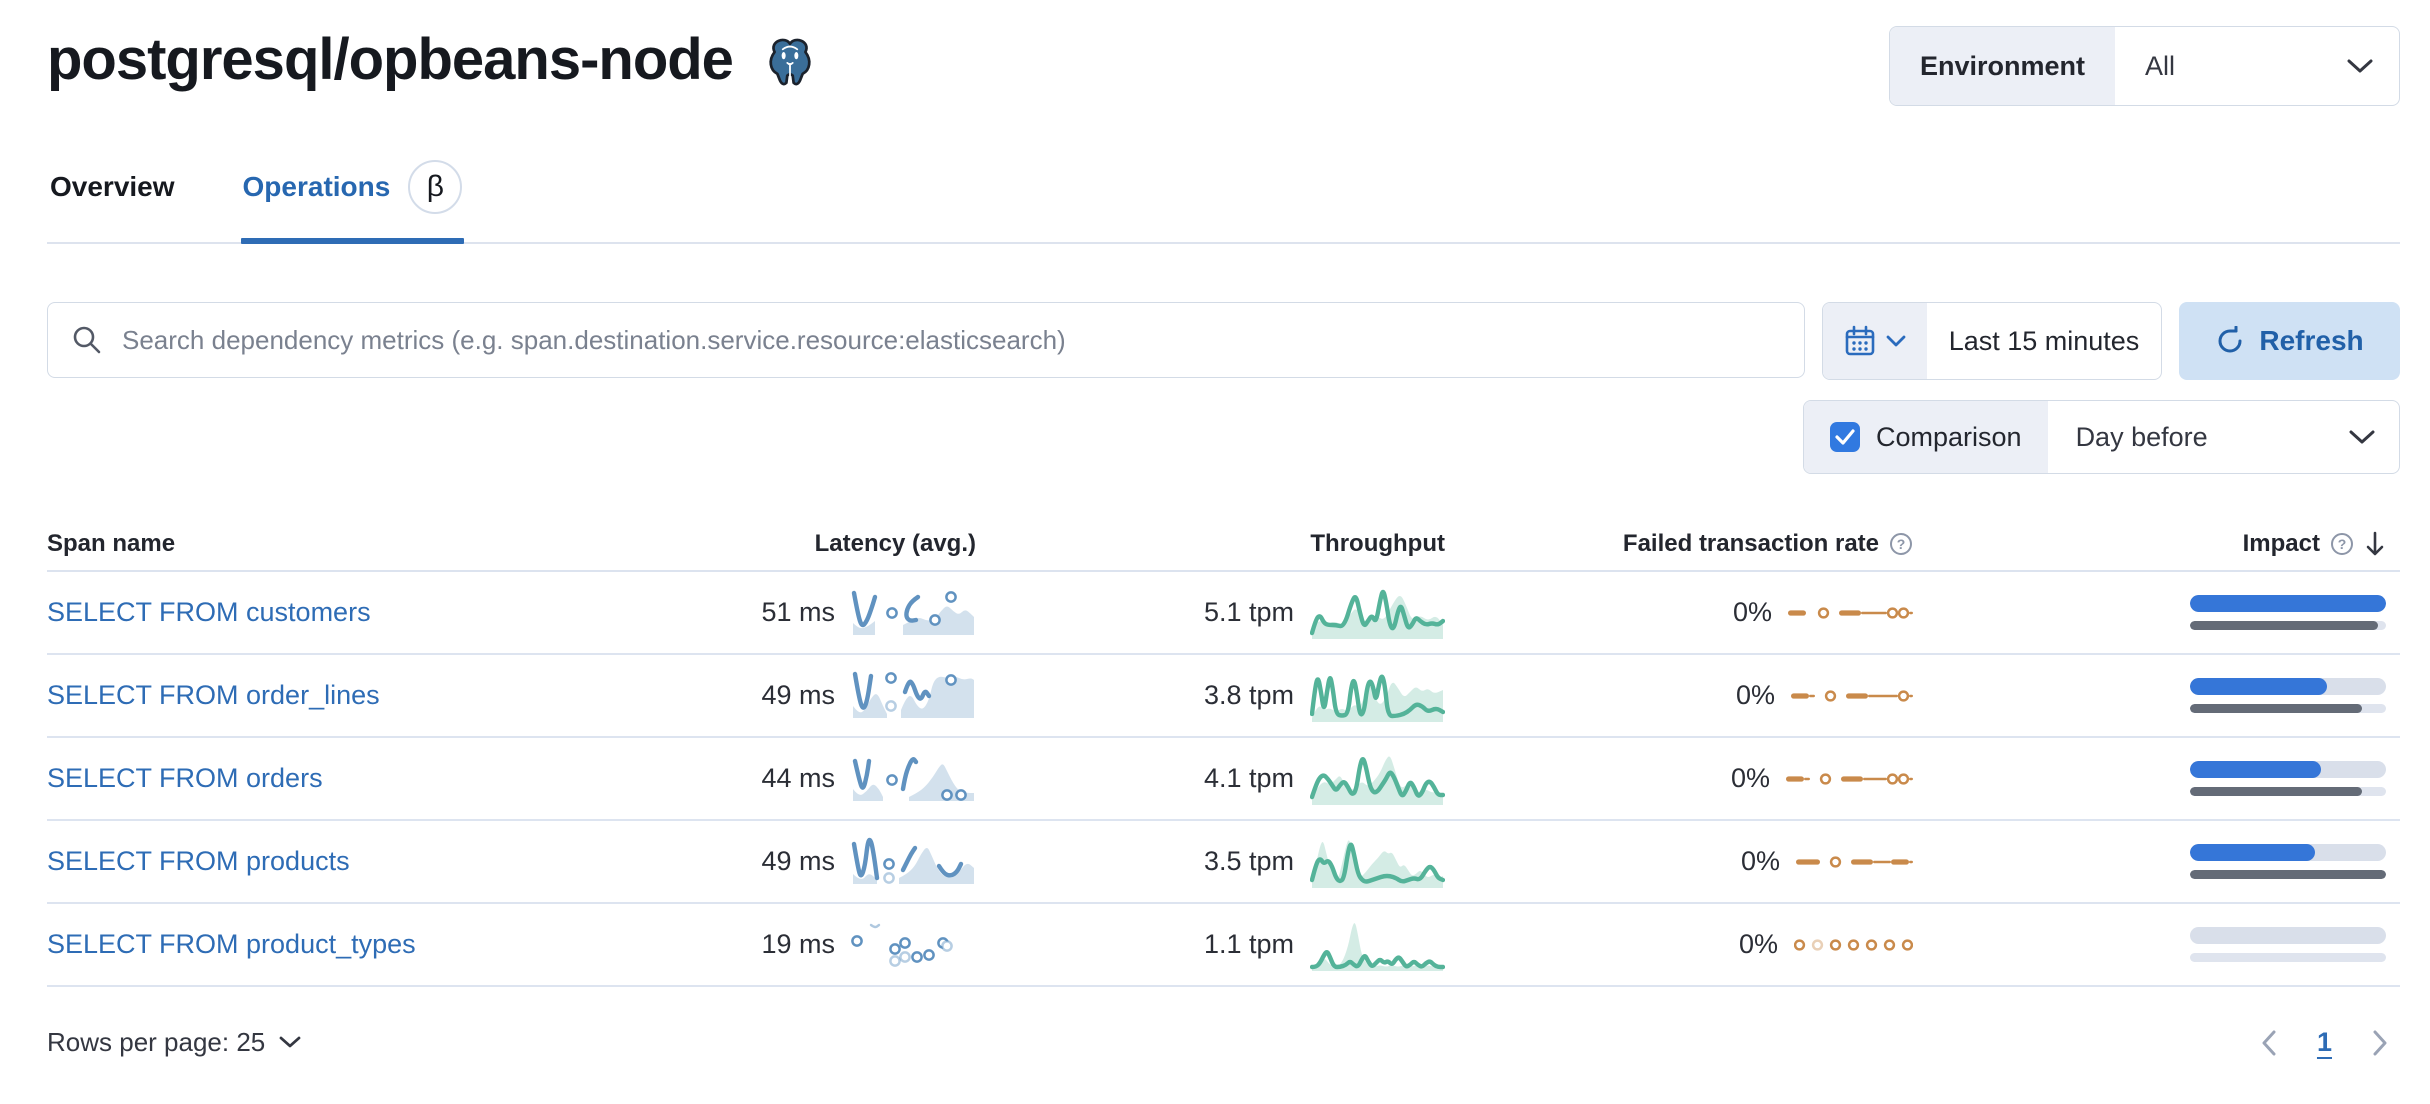  What do you see at coordinates (1210, 945) in the screenshot?
I see `throughput-cell: 1.1 tpm` at bounding box center [1210, 945].